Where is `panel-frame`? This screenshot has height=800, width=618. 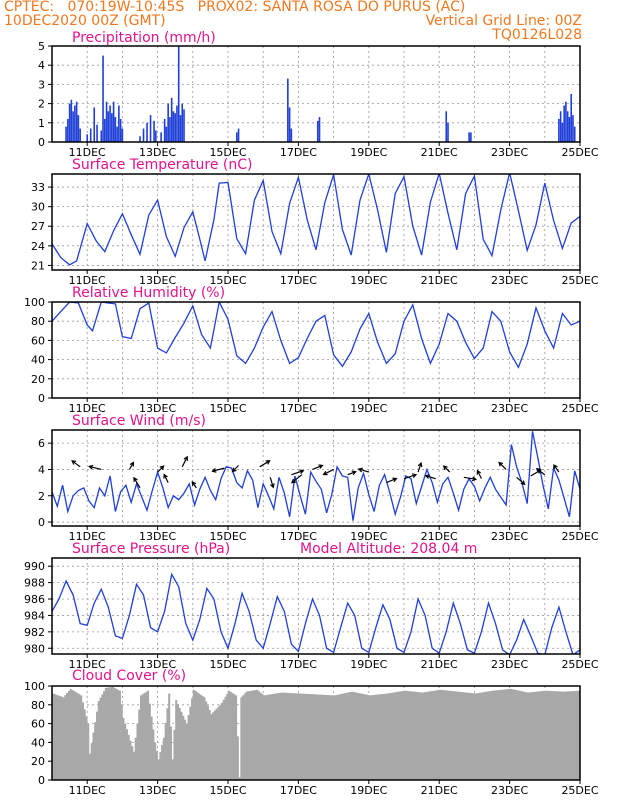 panel-frame is located at coordinates (316, 733).